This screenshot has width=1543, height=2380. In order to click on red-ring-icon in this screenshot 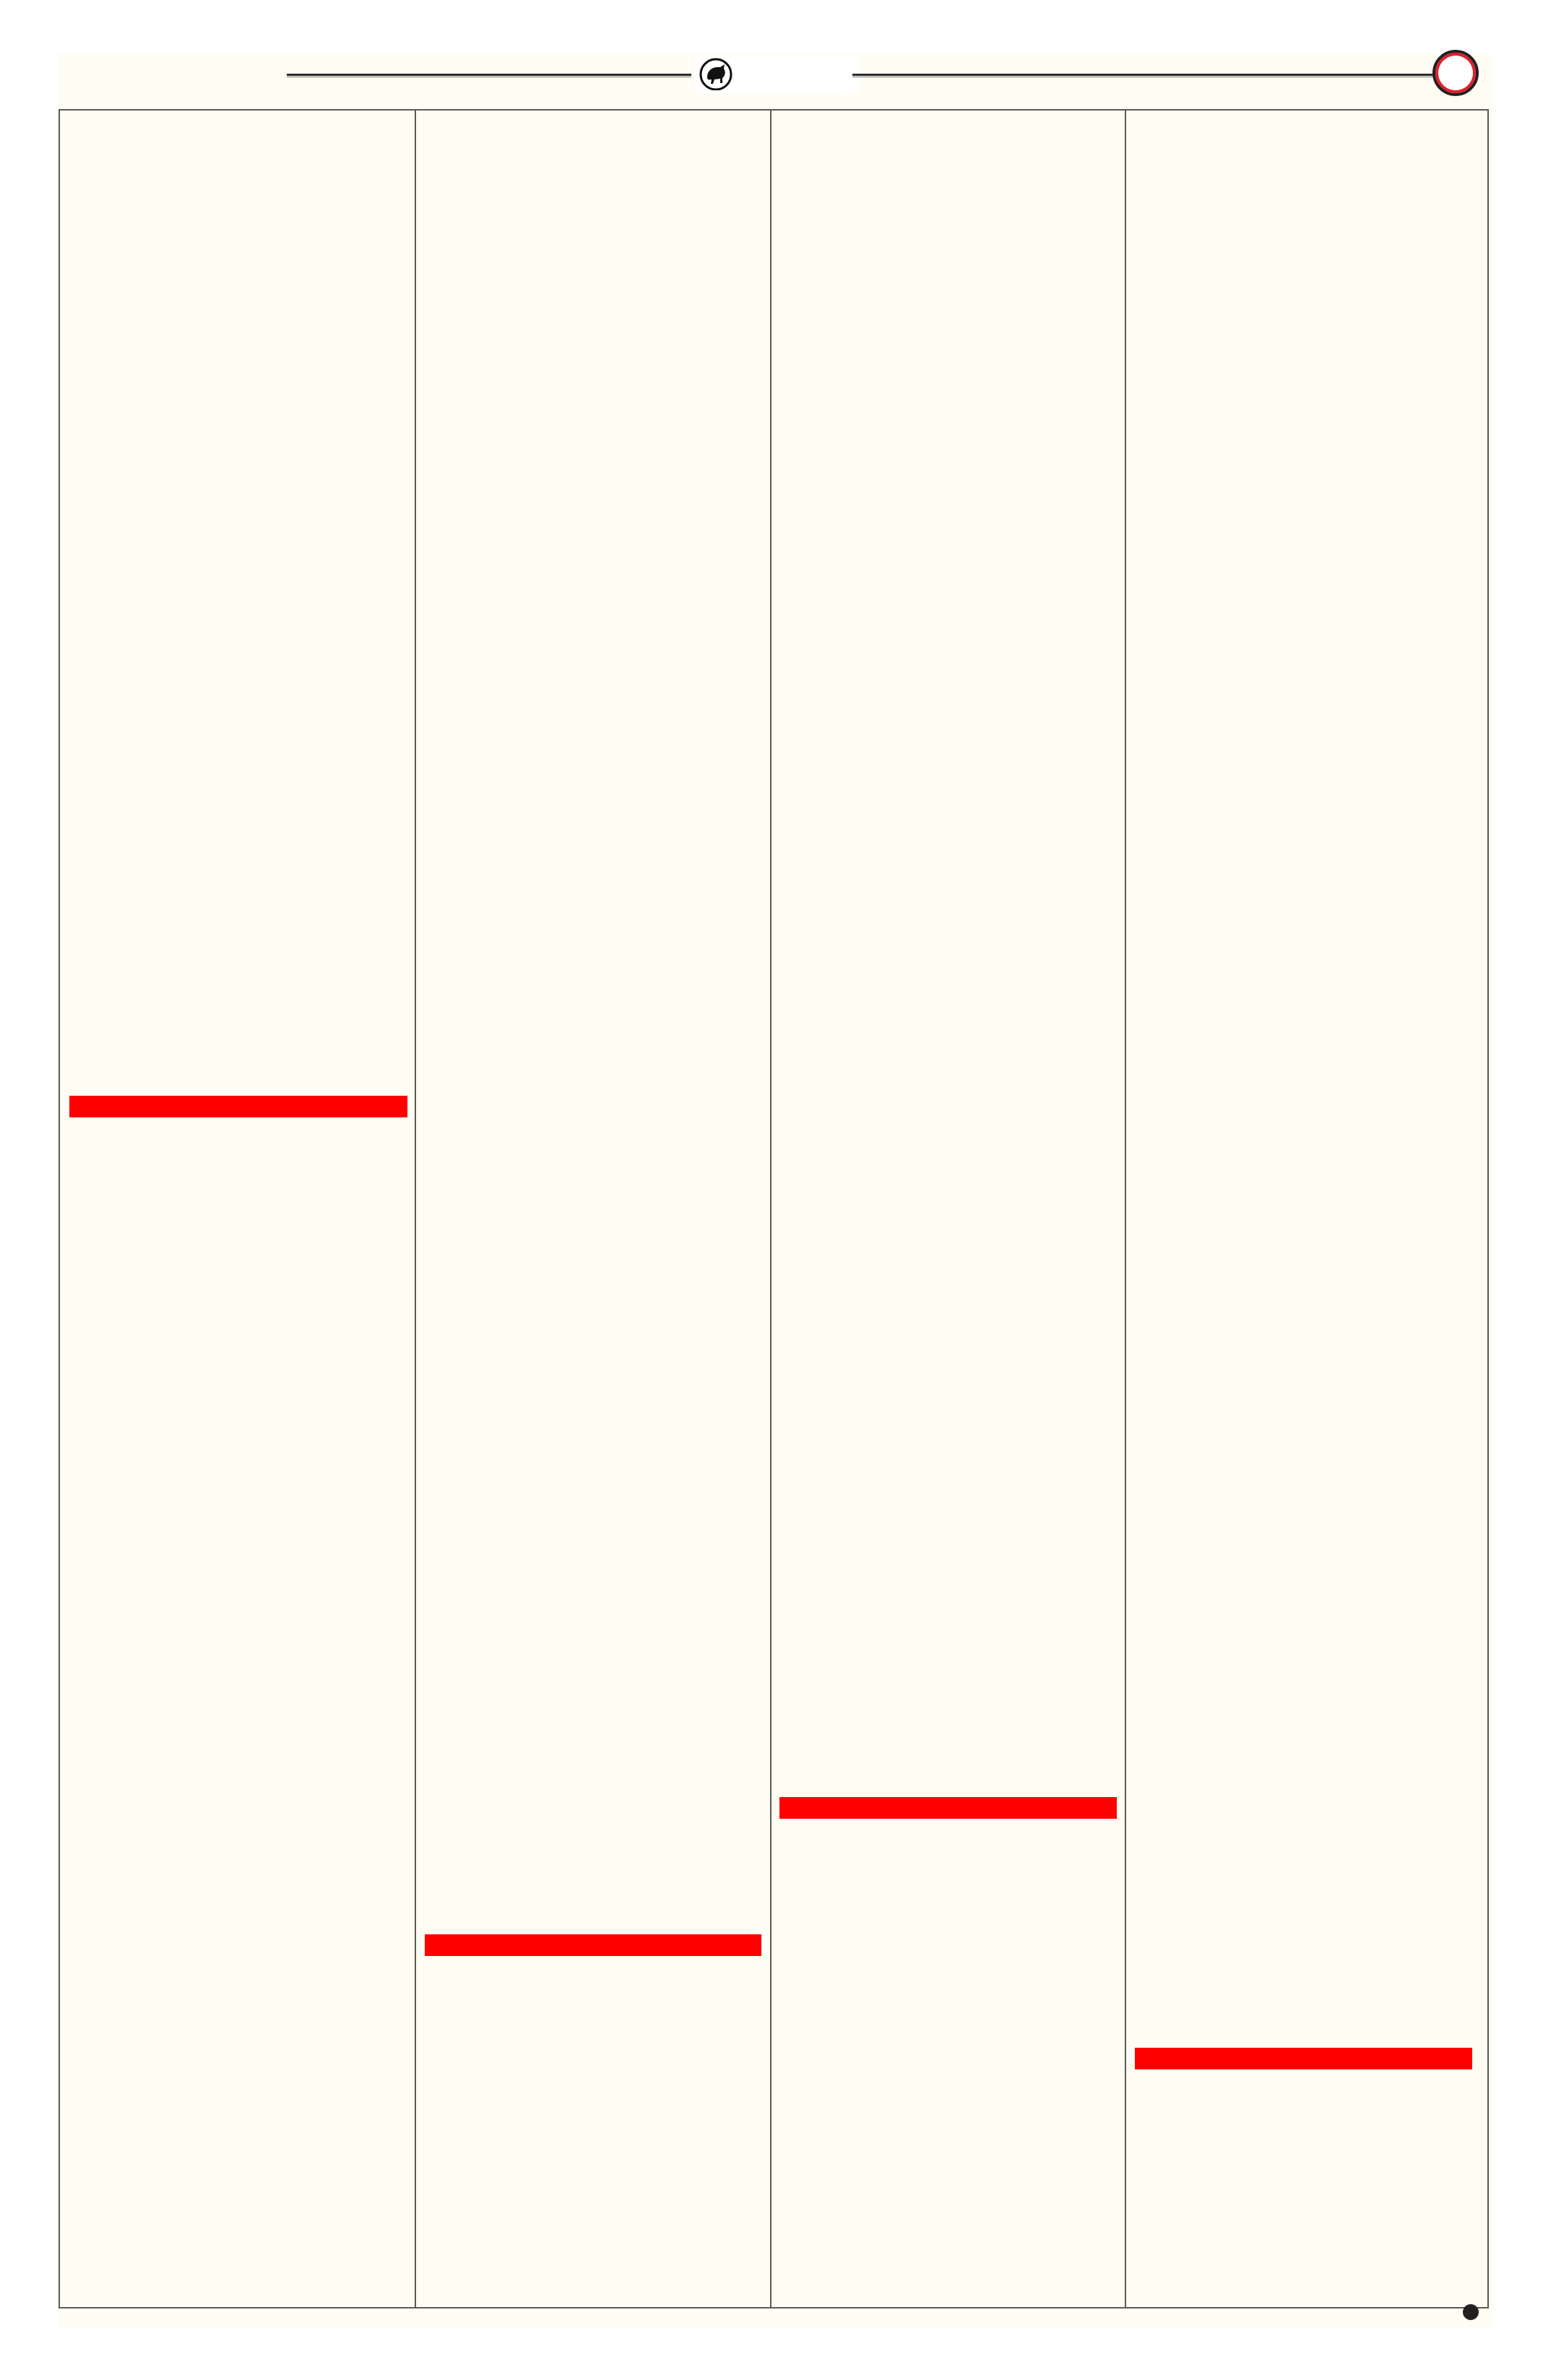, I will do `click(1455, 73)`.